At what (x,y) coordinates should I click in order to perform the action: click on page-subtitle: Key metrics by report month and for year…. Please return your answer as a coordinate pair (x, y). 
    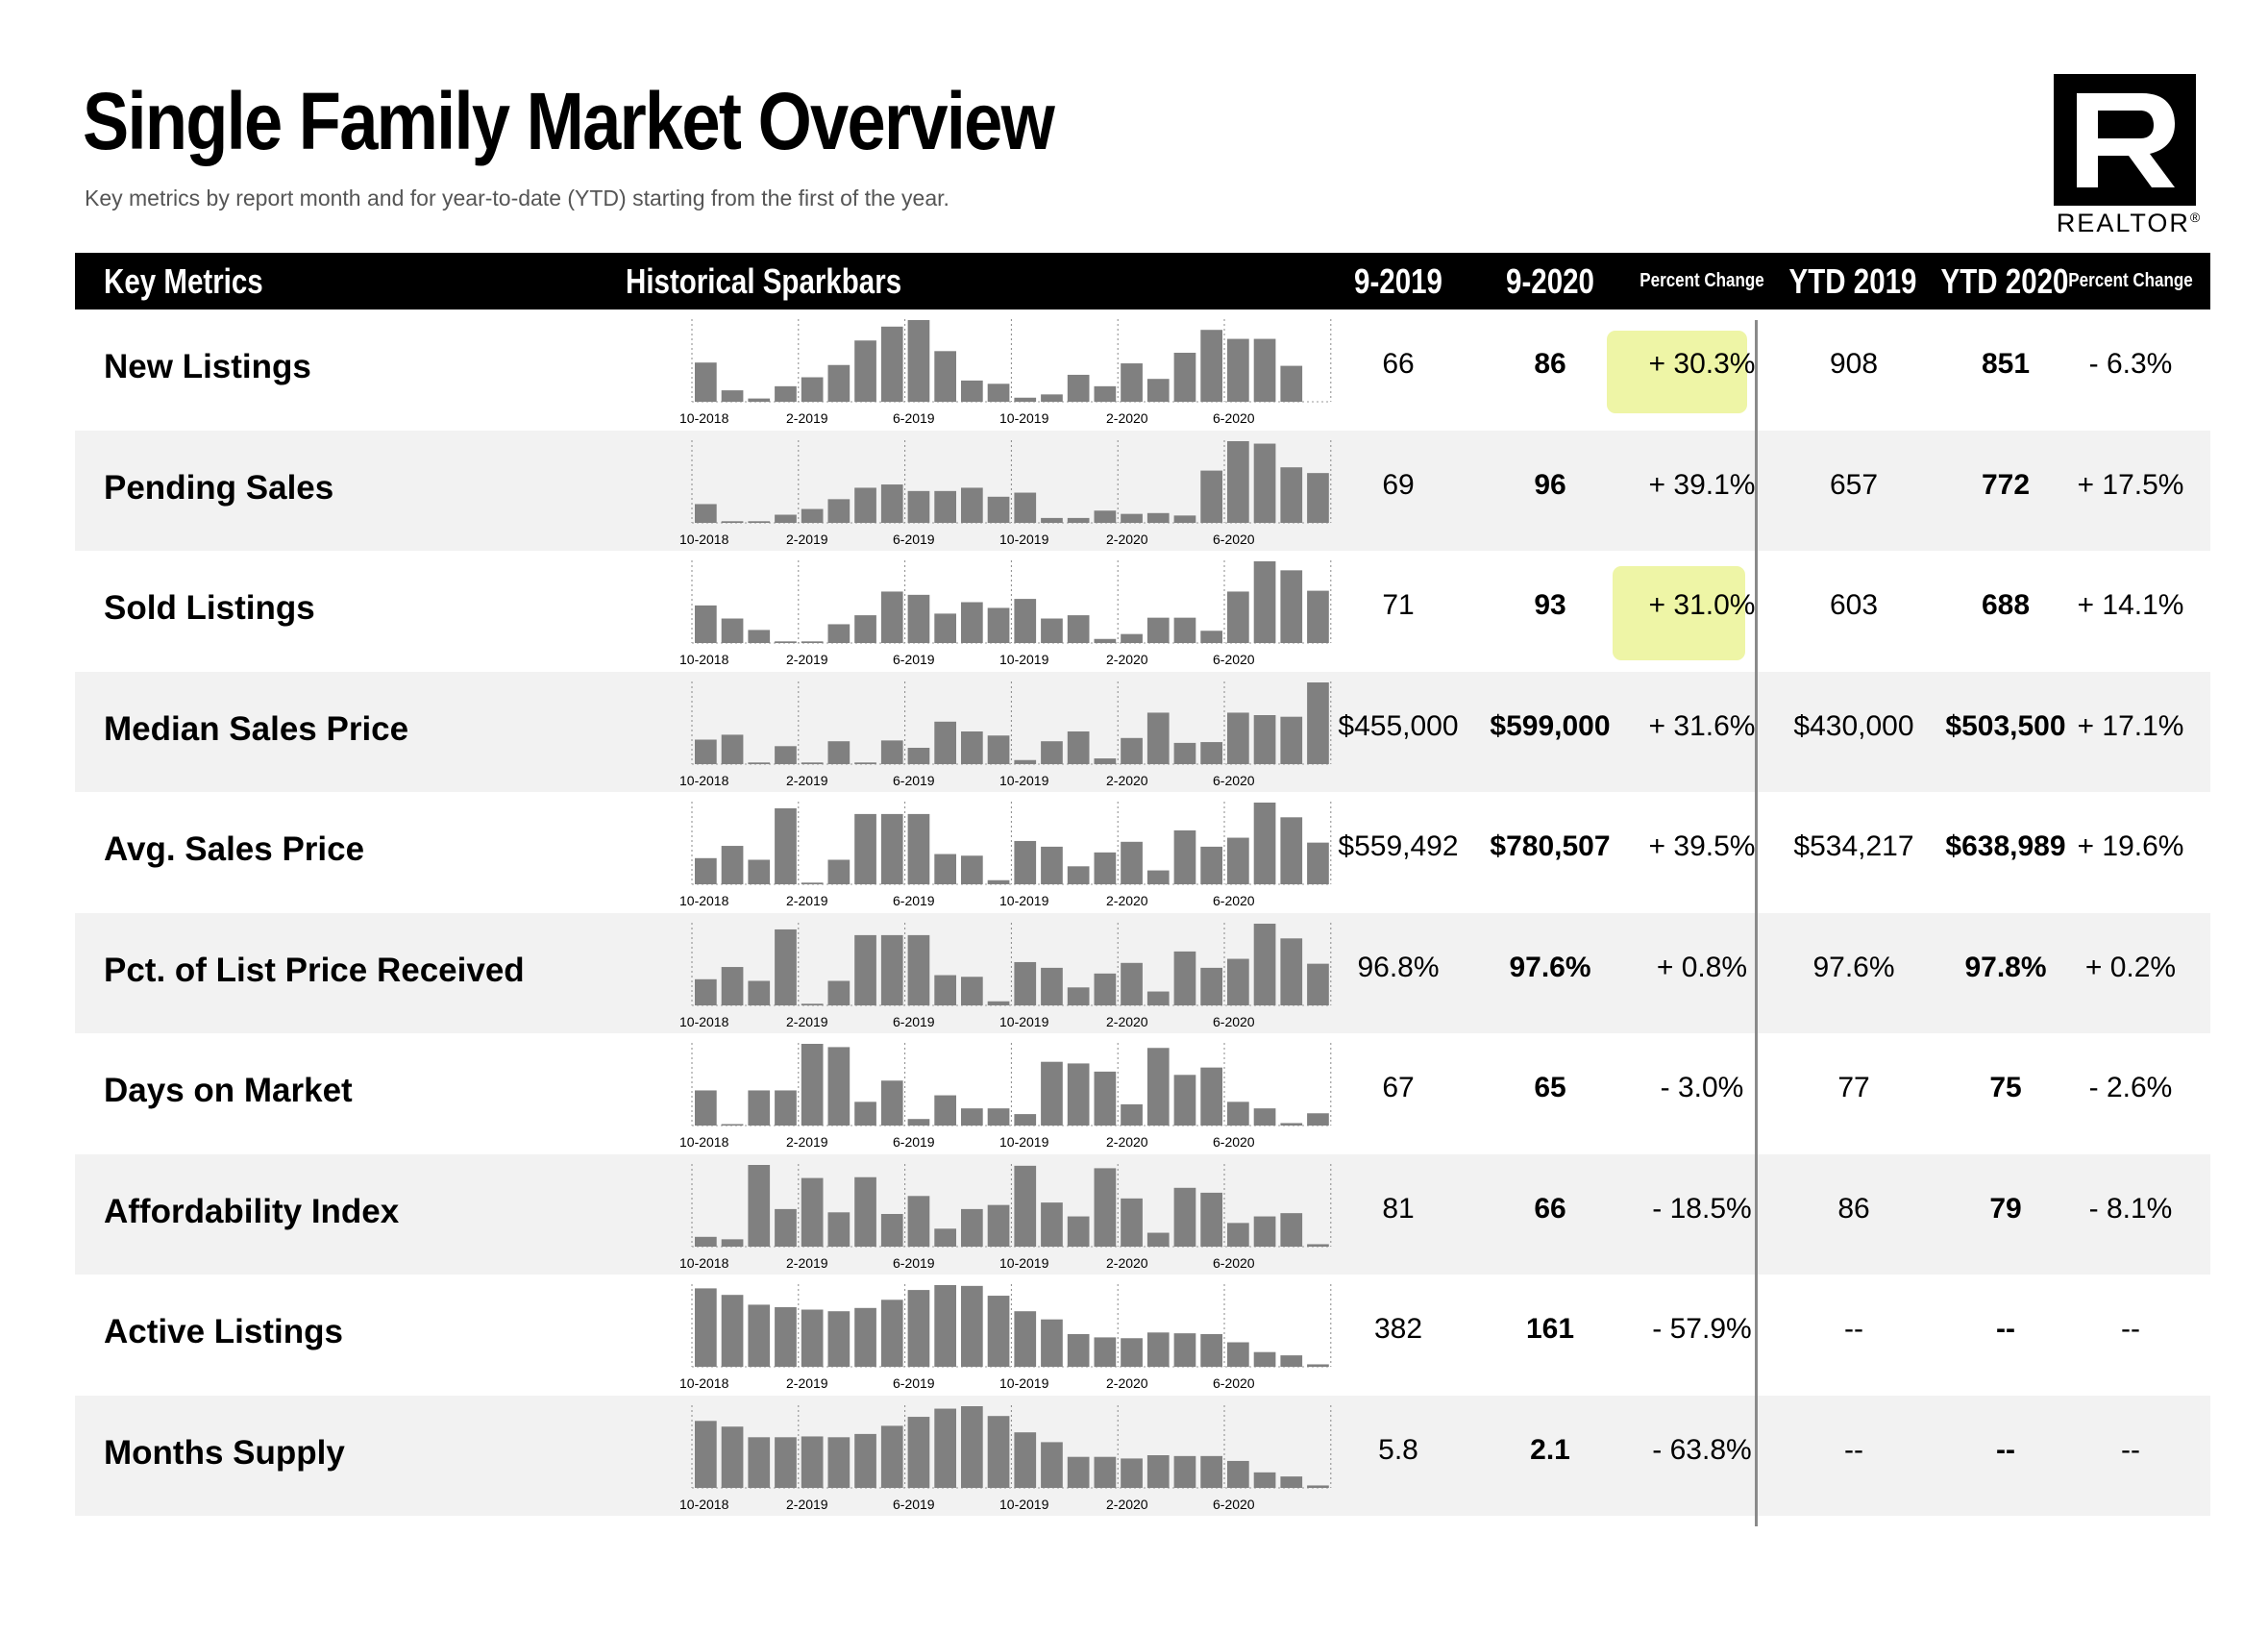
    Looking at the image, I should click on (517, 198).